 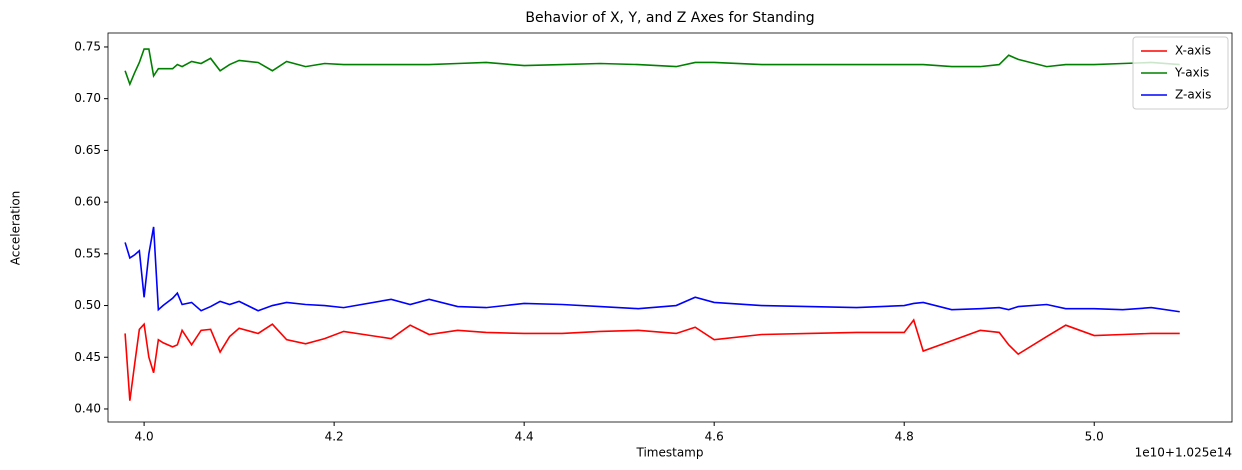 What do you see at coordinates (87, 98) in the screenshot?
I see `y-tick-label: 0.70` at bounding box center [87, 98].